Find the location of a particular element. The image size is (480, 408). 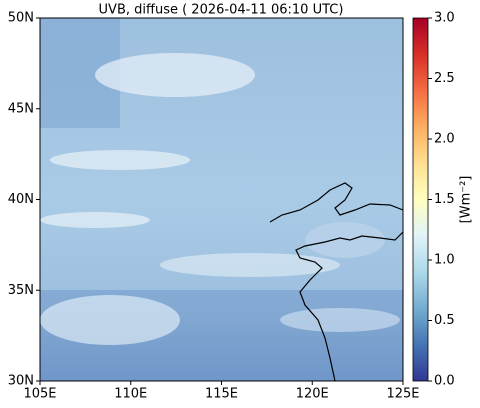

y-tick-label: 35N is located at coordinates (21, 290).